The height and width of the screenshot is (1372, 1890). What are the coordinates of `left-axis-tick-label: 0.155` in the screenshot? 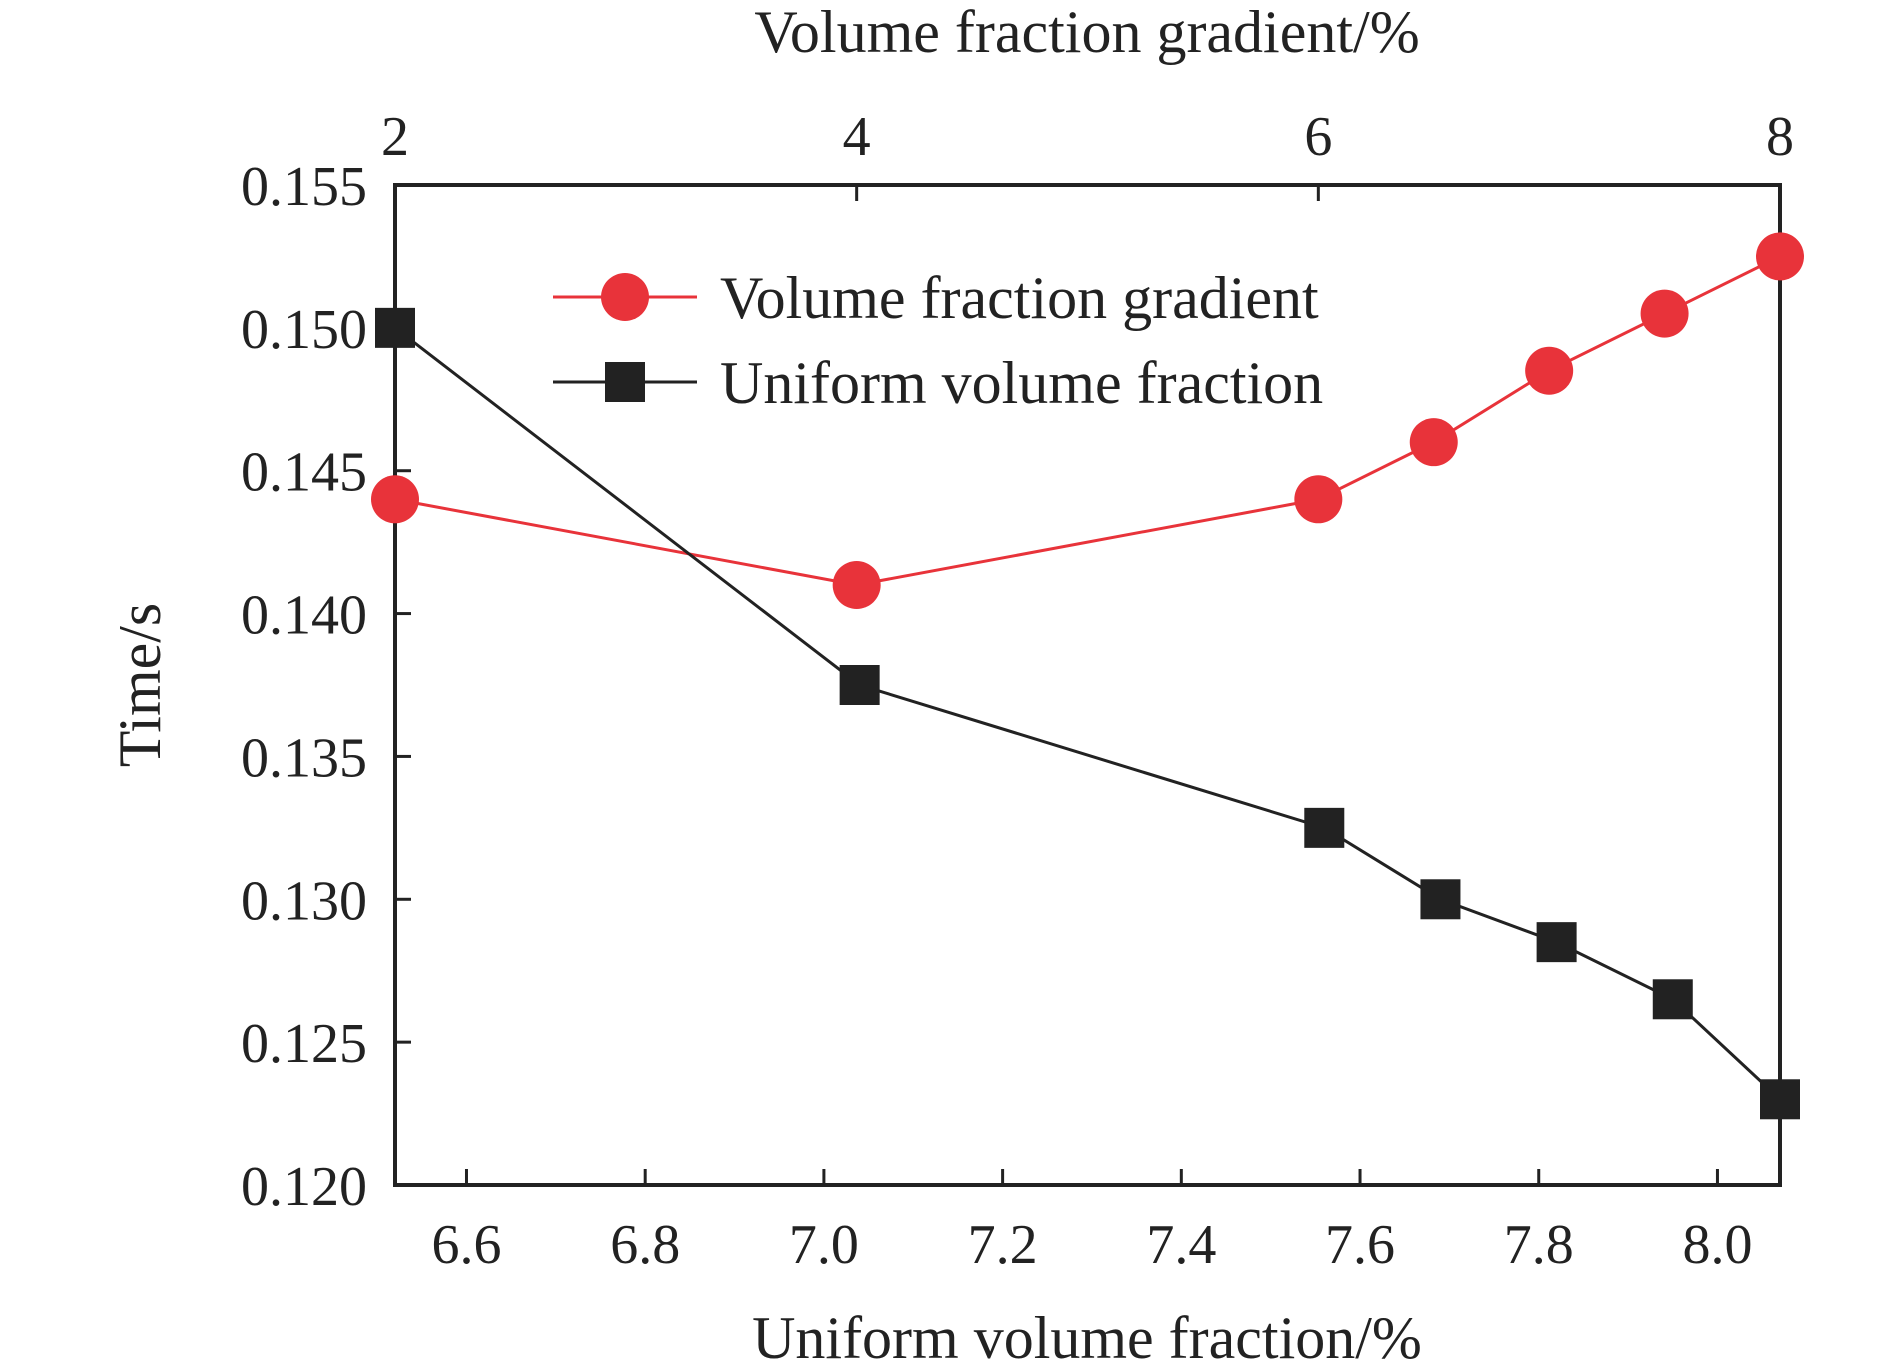 It's located at (304, 187).